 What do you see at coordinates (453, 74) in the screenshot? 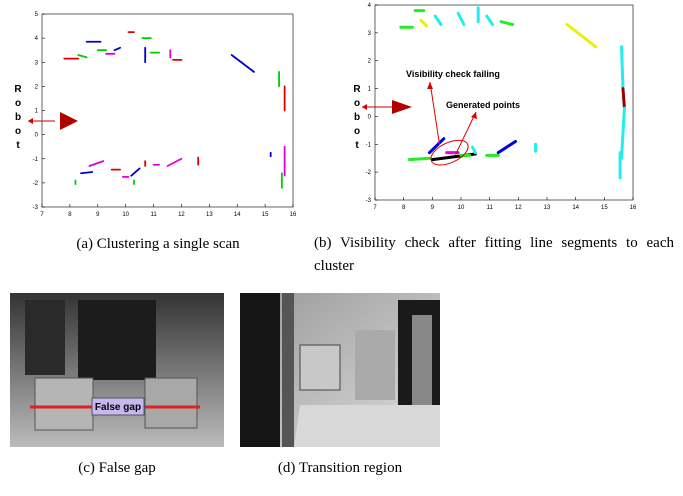
I see `annotation: Visibility check failing` at bounding box center [453, 74].